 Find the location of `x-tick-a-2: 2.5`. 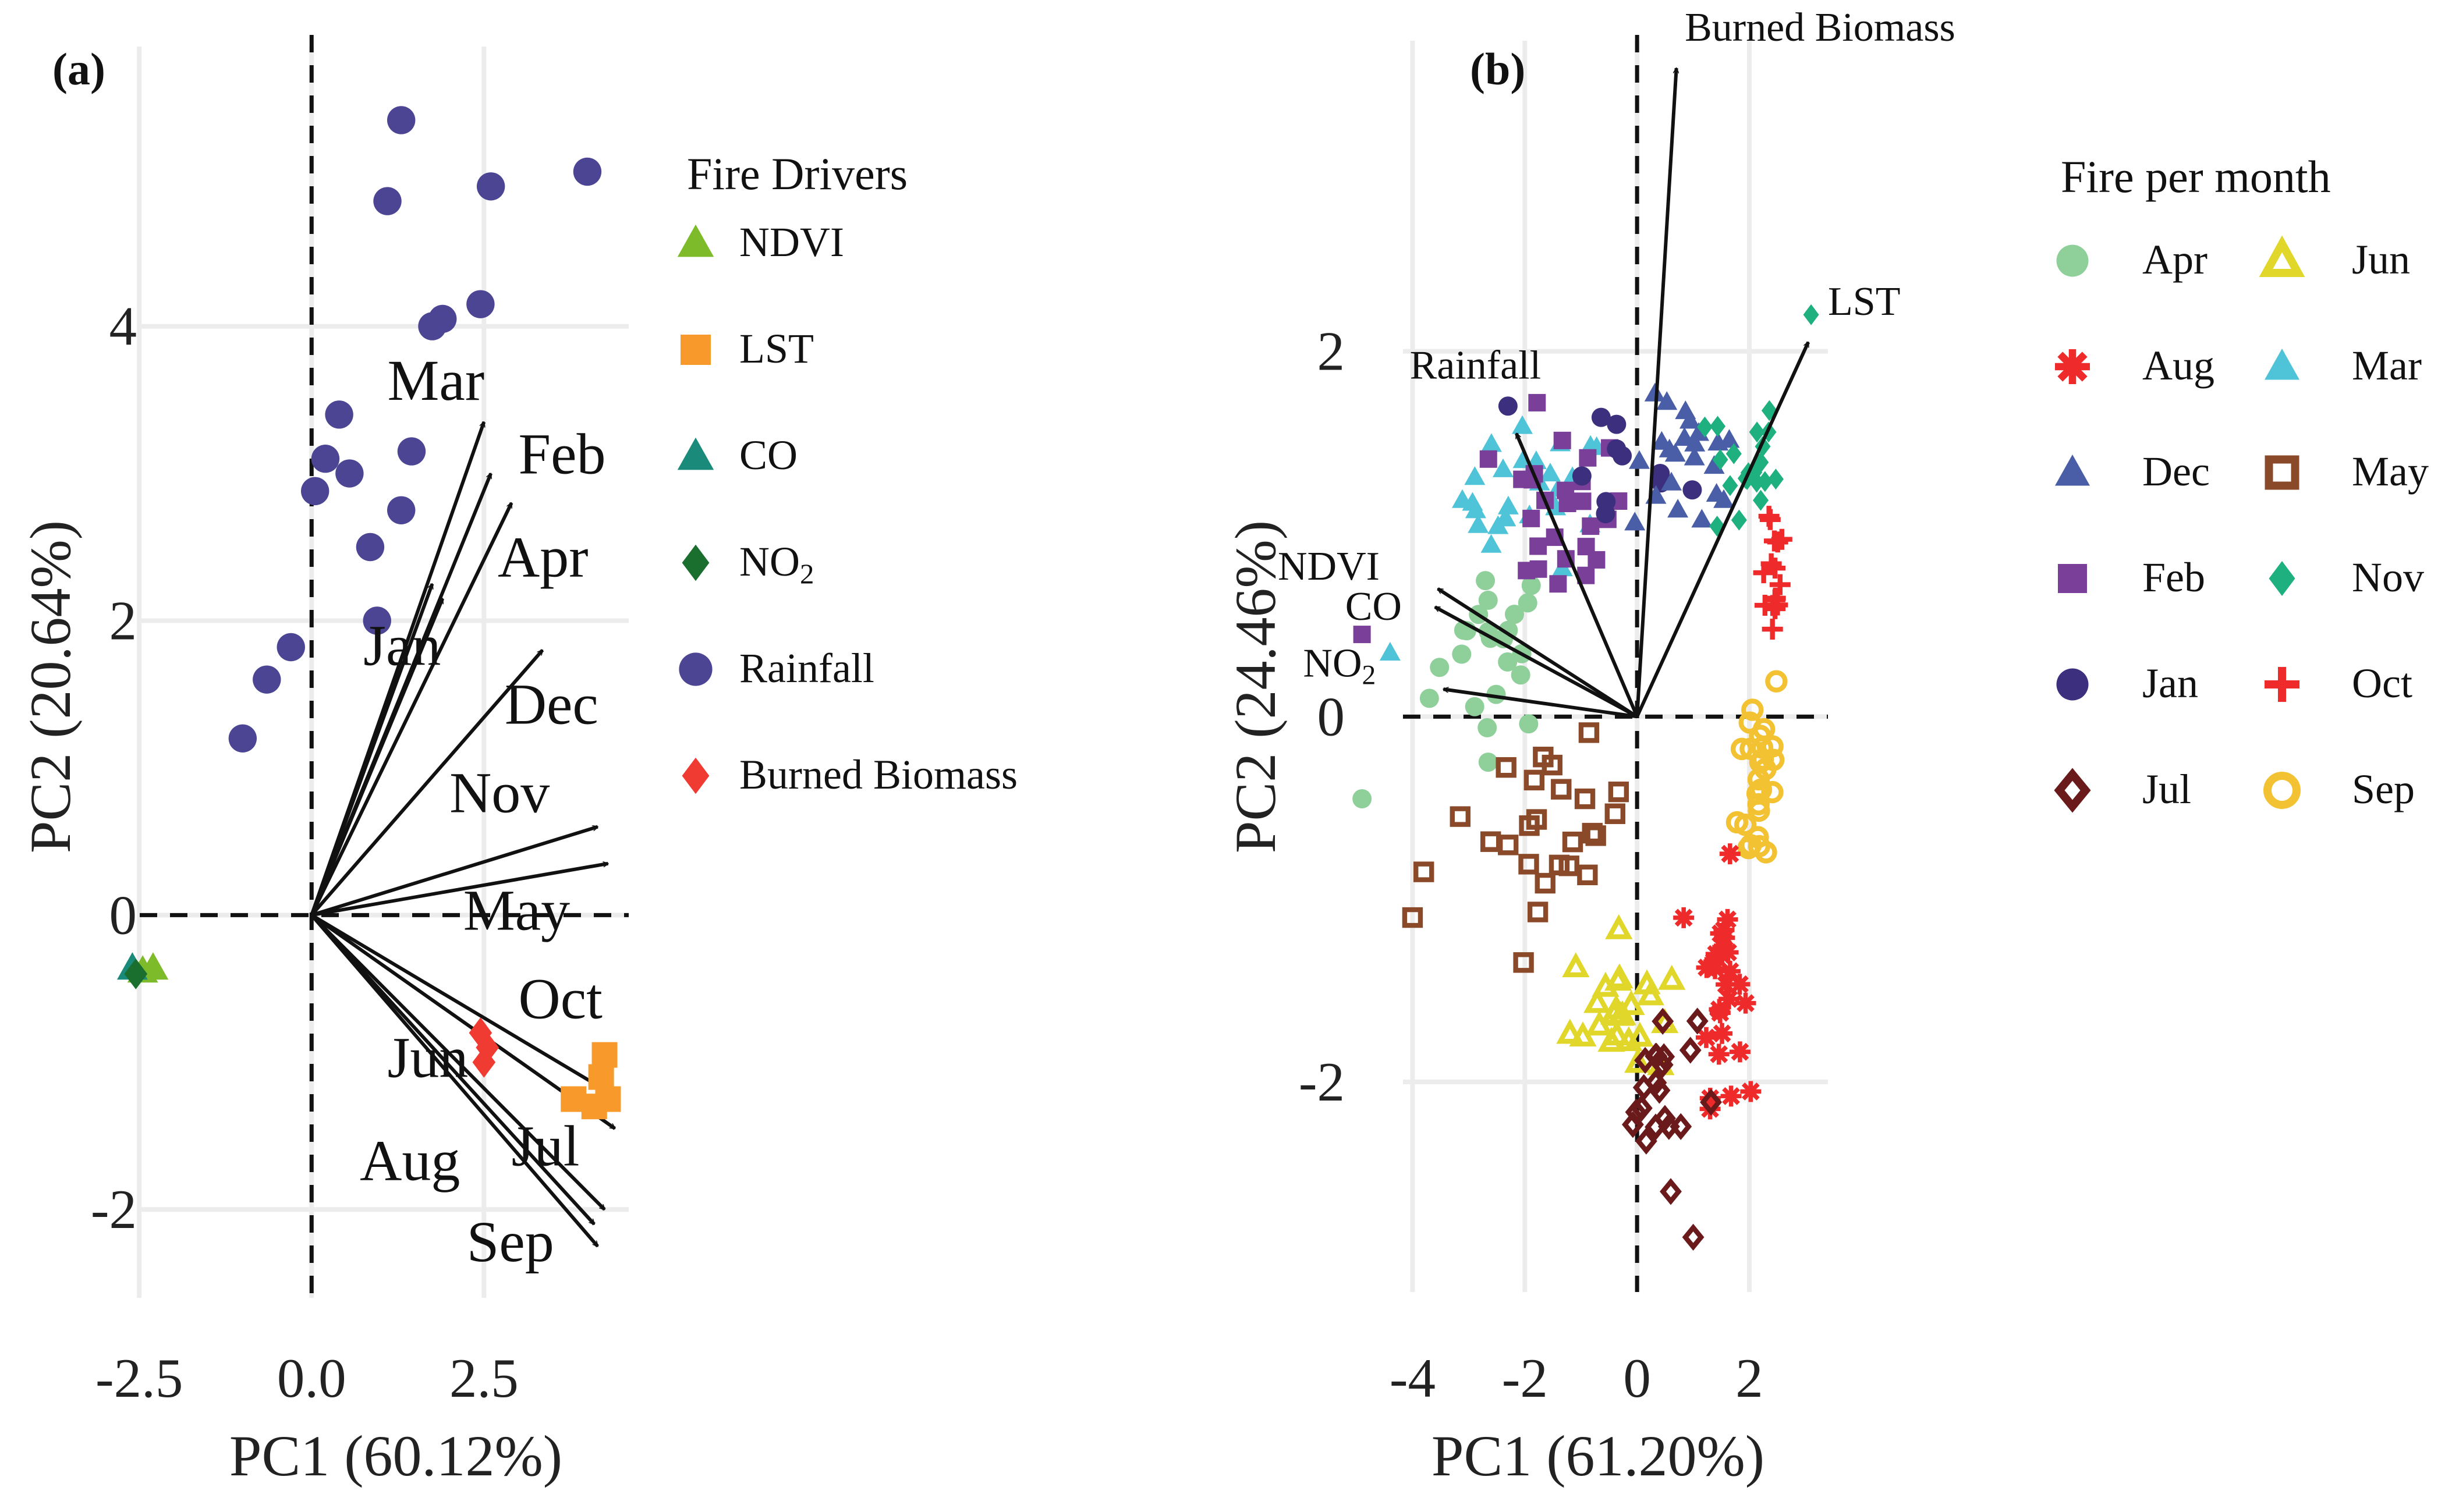

x-tick-a-2: 2.5 is located at coordinates (484, 1378).